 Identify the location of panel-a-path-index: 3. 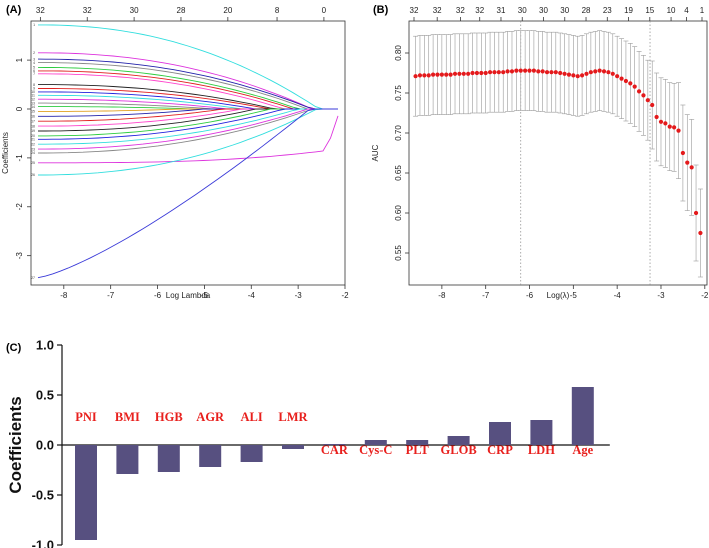
(34, 59).